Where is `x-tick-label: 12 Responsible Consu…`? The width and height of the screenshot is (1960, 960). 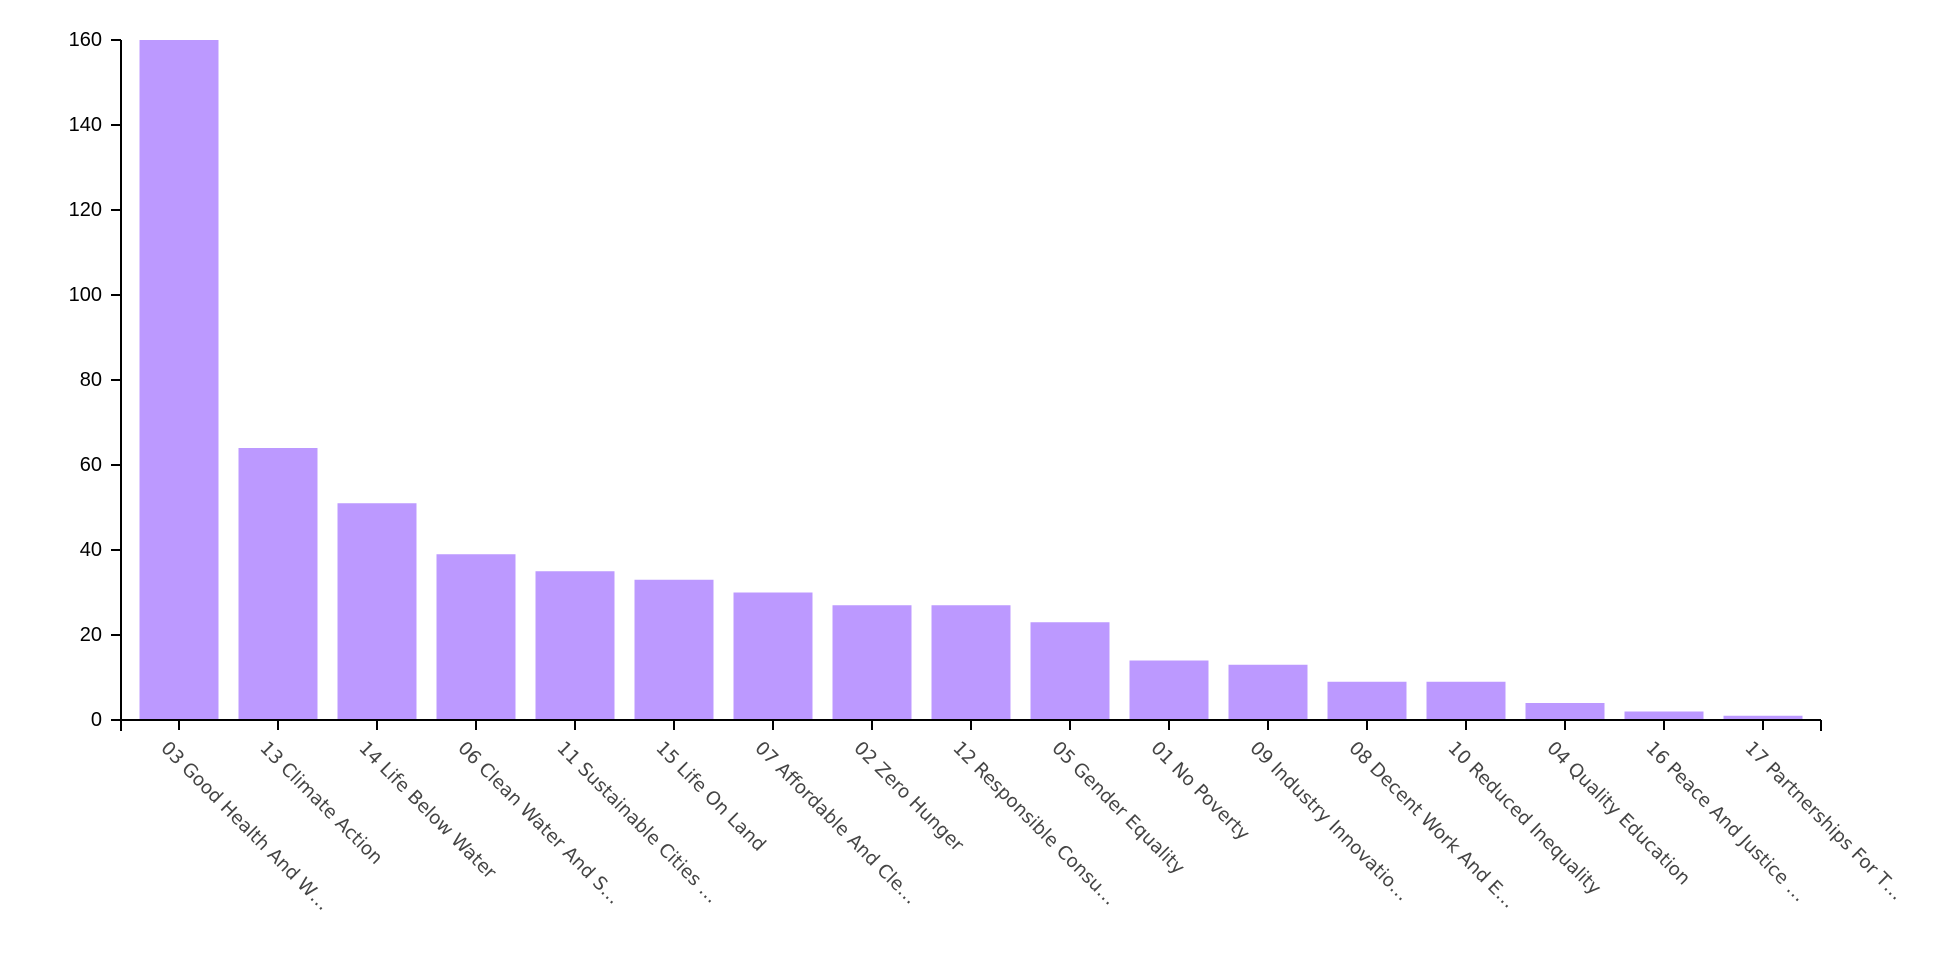 x-tick-label: 12 Responsible Consu… is located at coordinates (1034, 824).